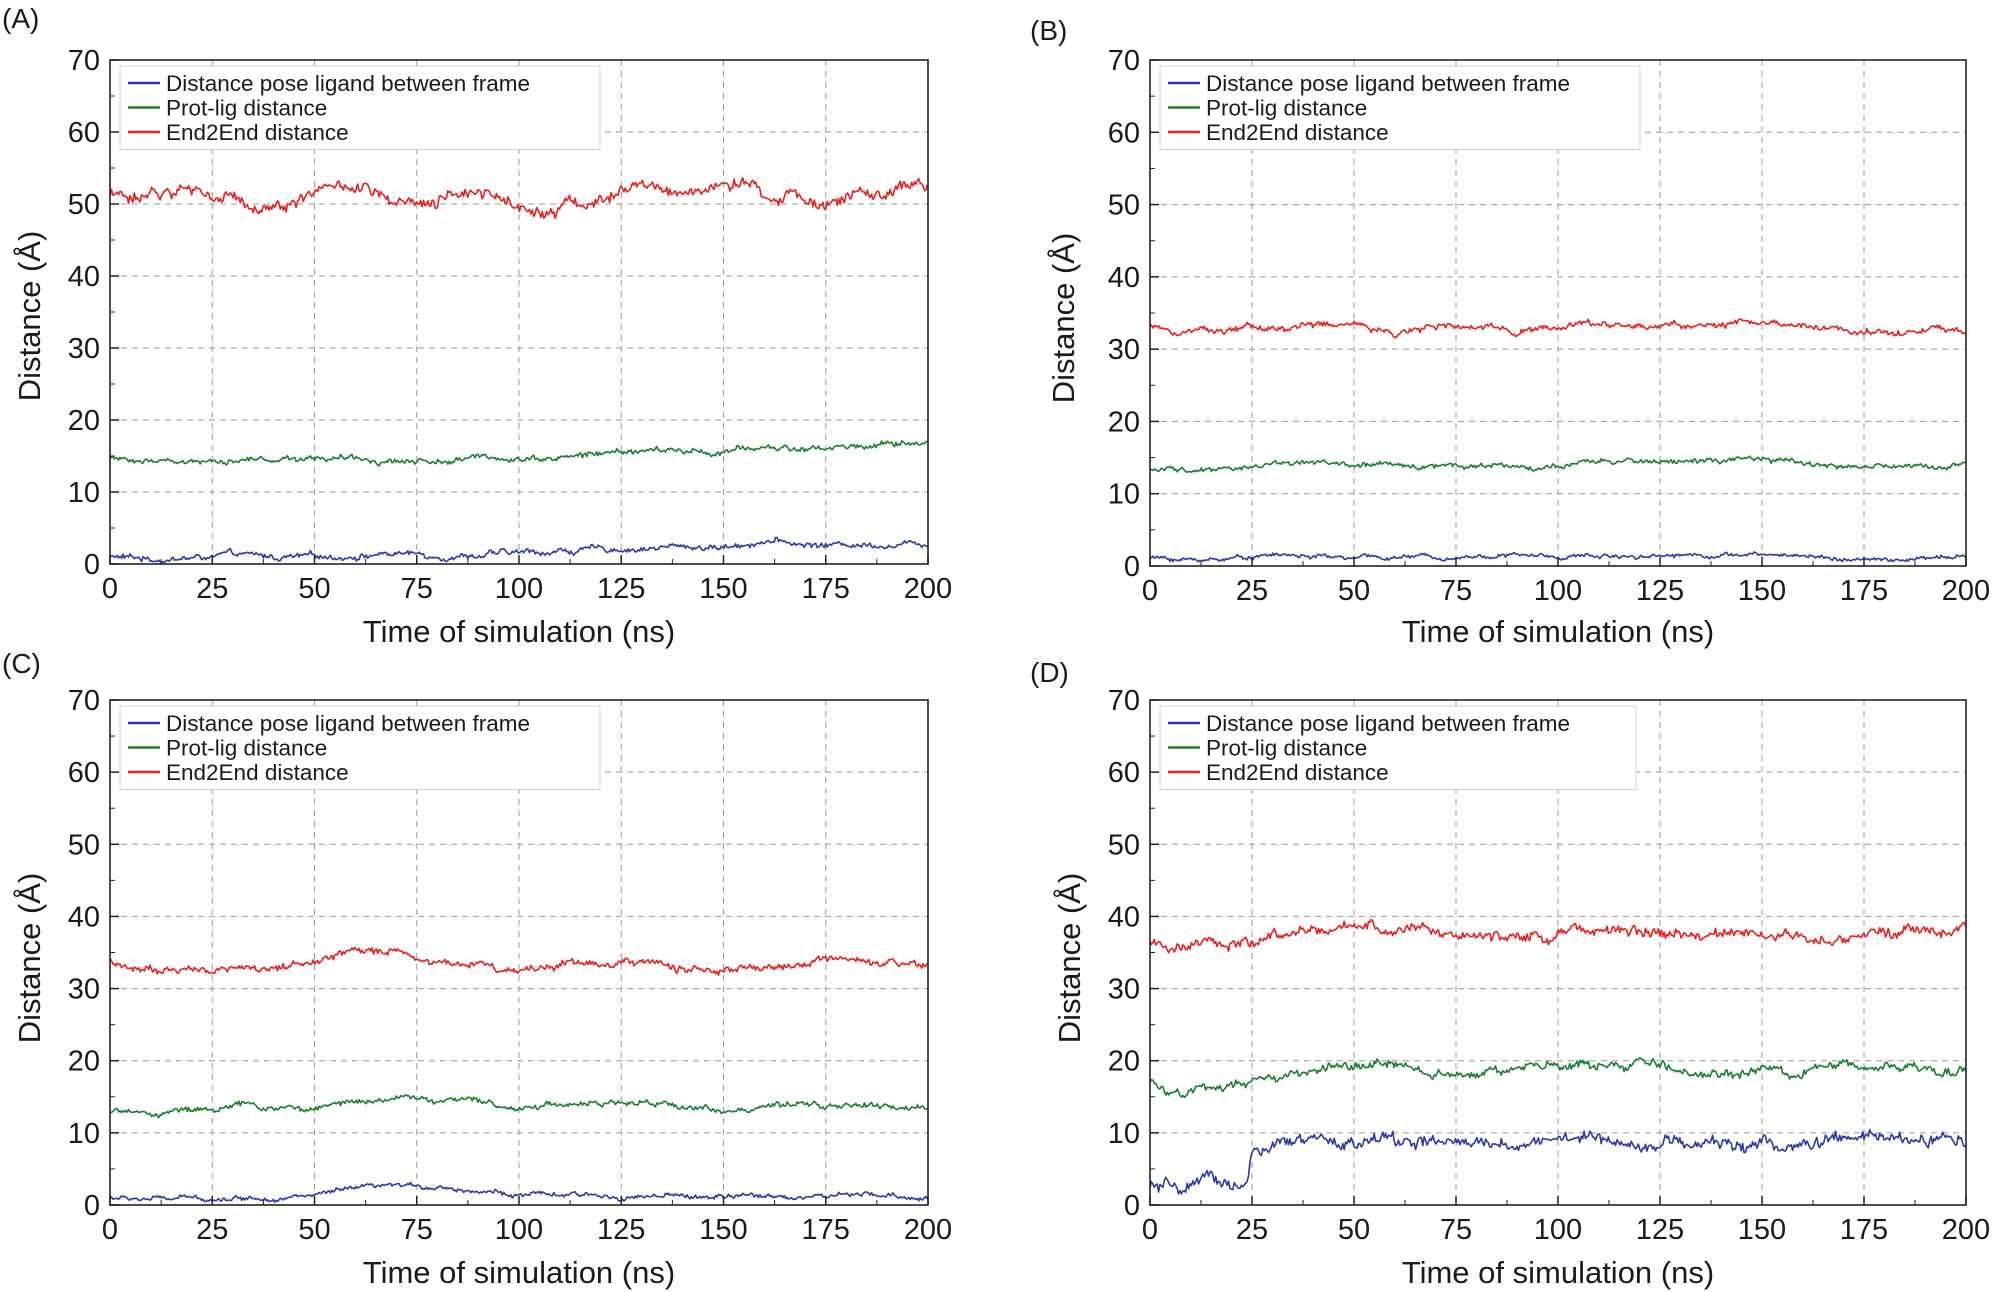  I want to click on panel-label: (C), so click(21, 663).